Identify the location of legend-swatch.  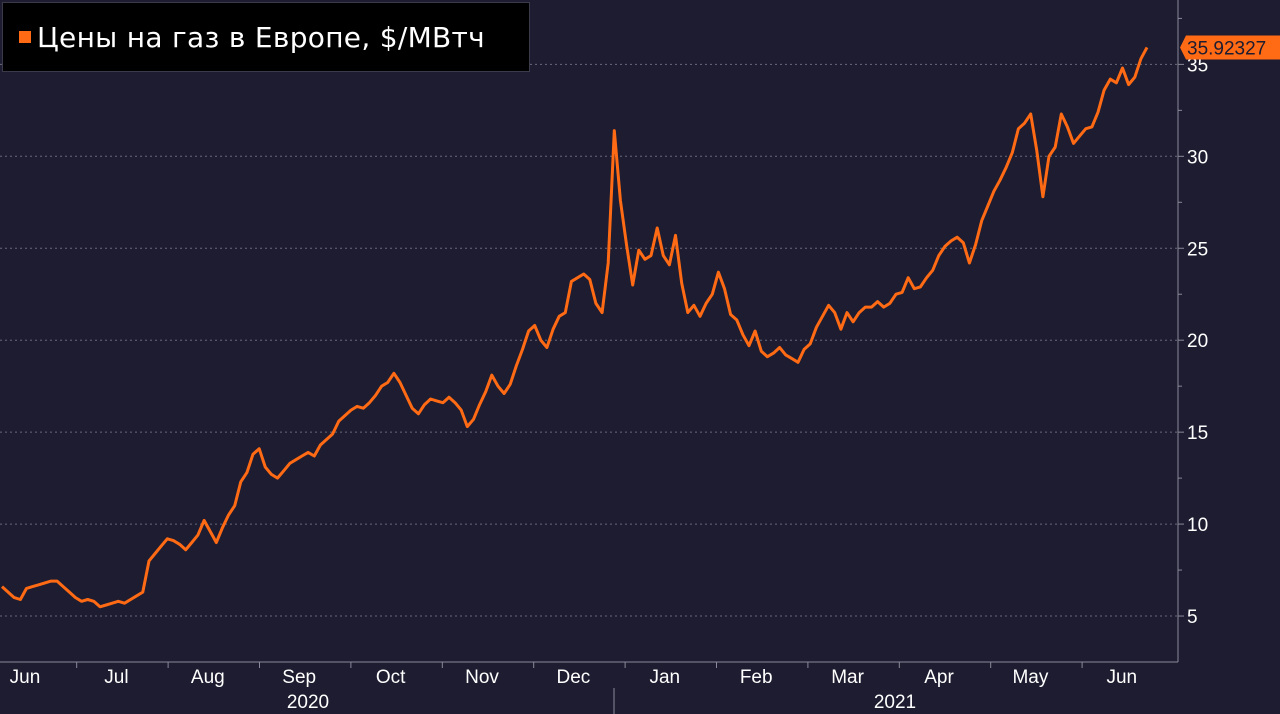
(25, 37).